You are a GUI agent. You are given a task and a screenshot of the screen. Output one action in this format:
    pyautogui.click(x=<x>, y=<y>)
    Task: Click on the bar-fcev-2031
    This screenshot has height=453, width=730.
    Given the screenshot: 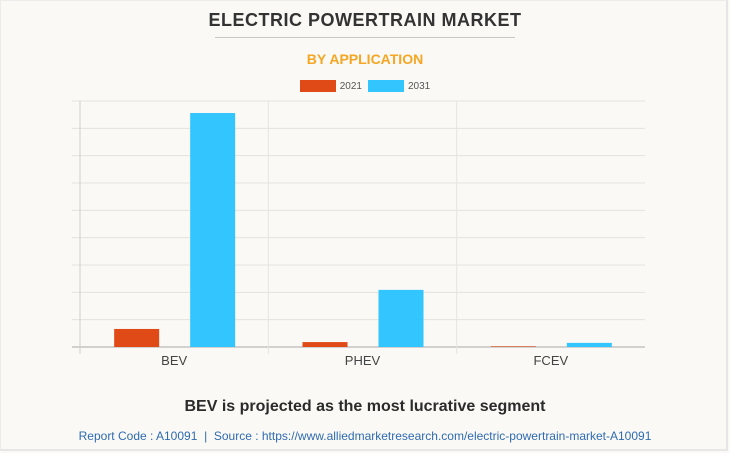 What is the action you would take?
    pyautogui.click(x=589, y=344)
    